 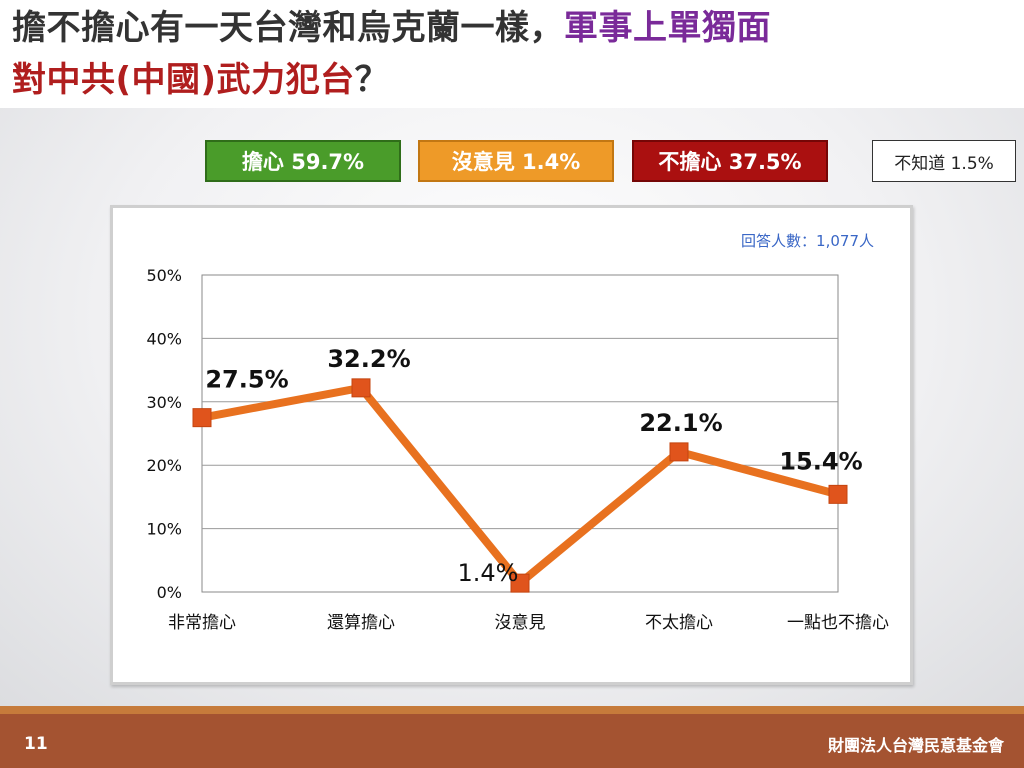 I want to click on y-tick-label: 0%, so click(x=169, y=592).